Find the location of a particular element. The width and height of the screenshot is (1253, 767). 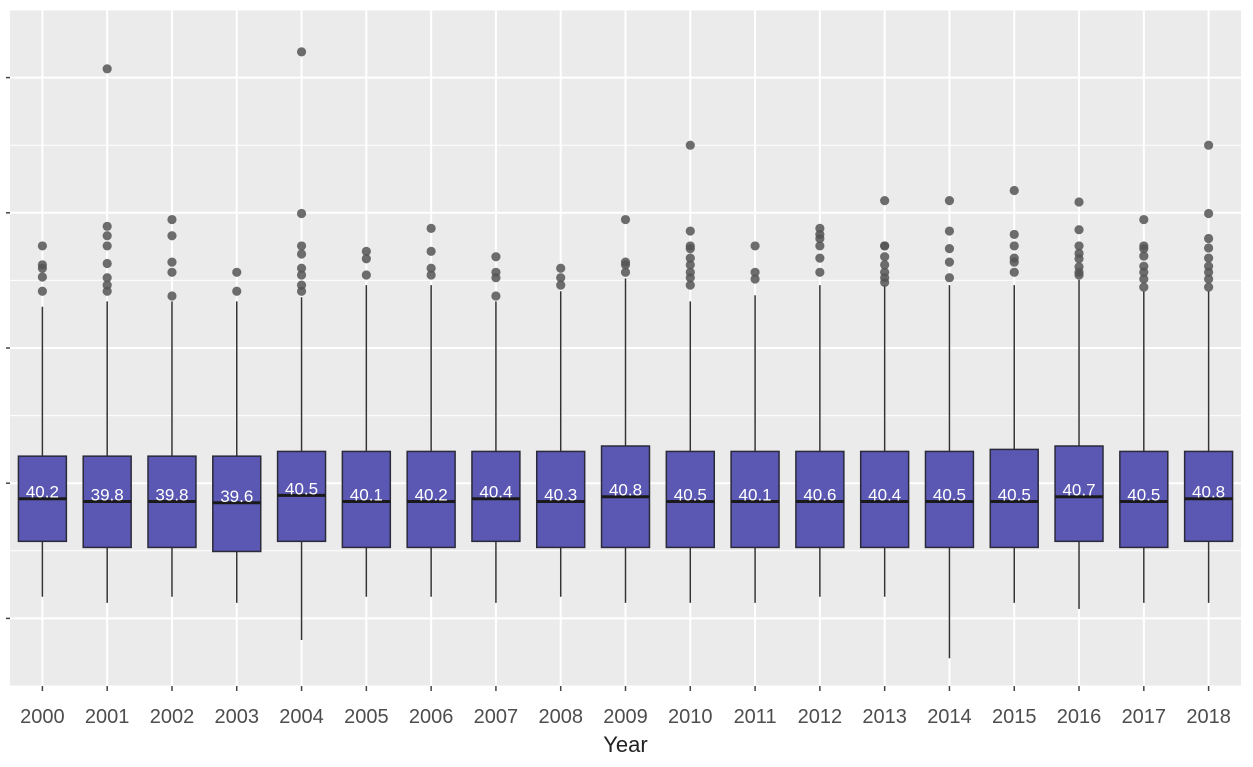

median-label: 40.6 is located at coordinates (819, 494).